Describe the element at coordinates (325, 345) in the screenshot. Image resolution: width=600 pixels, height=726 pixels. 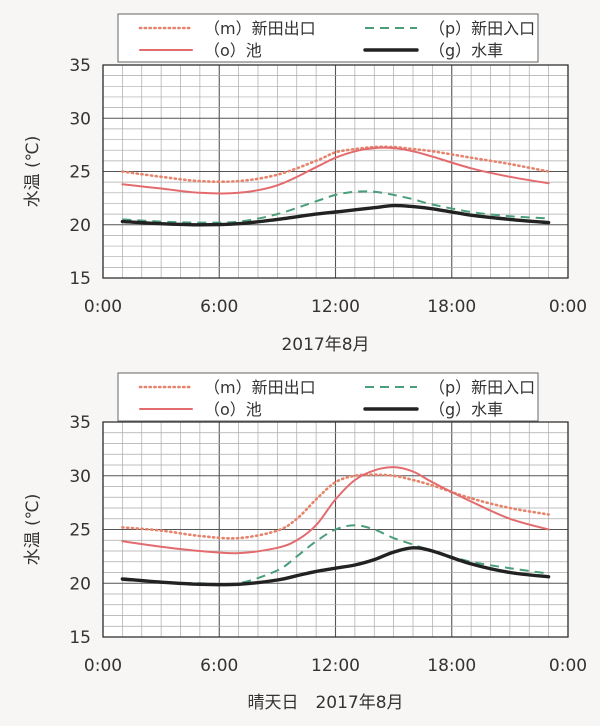
I see `x-axis-label: 2017年8月` at that location.